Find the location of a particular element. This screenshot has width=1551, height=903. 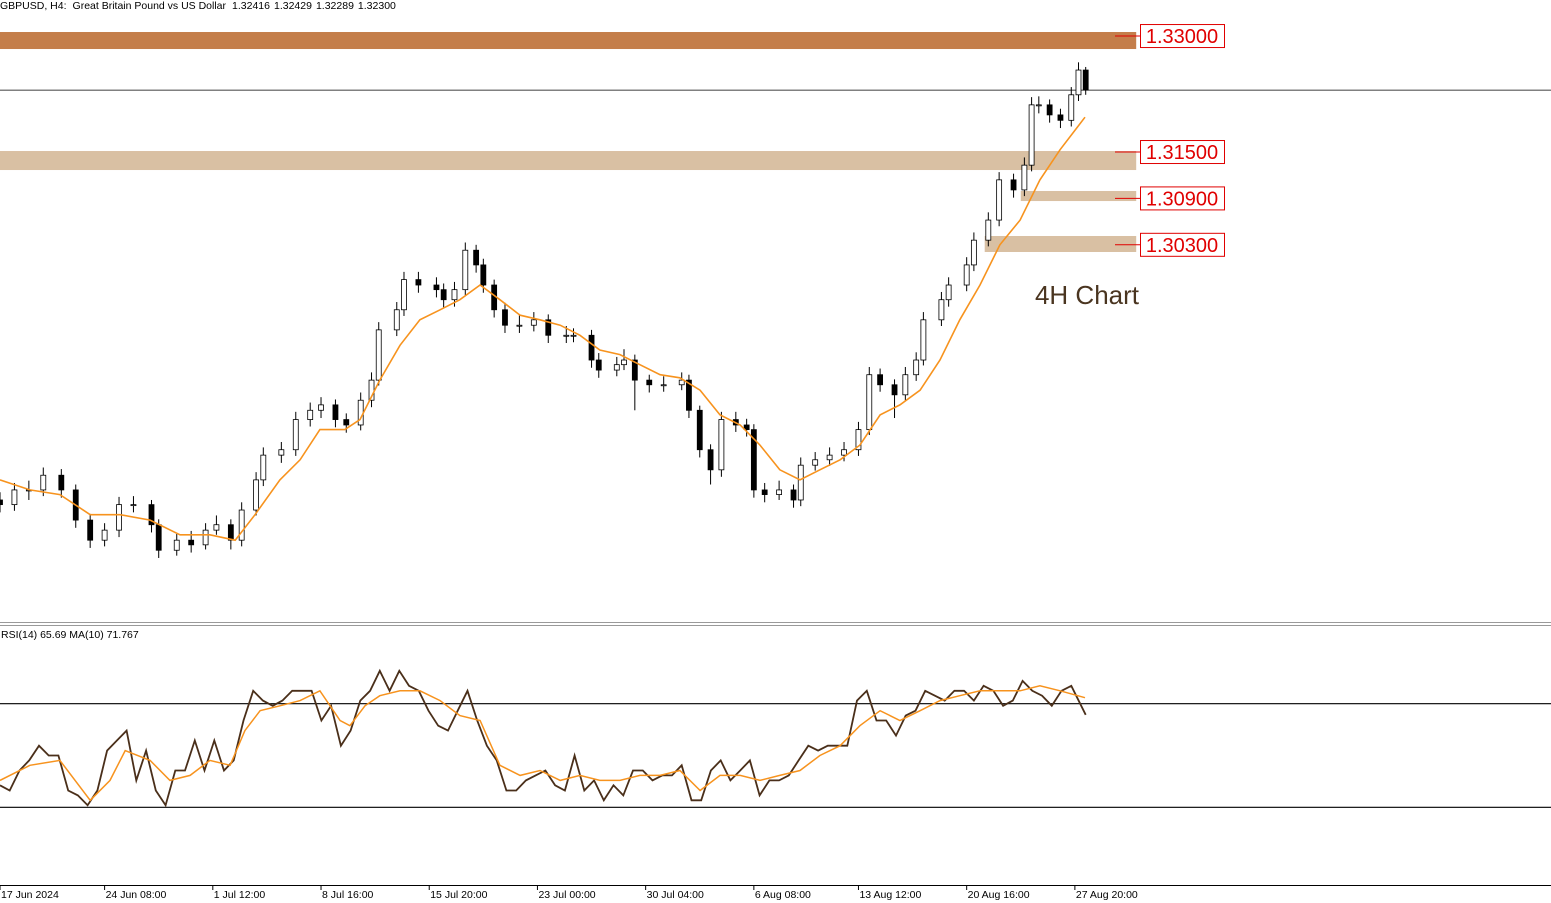

x-tick-label: 23 Jul 00:00 is located at coordinates (566, 895).